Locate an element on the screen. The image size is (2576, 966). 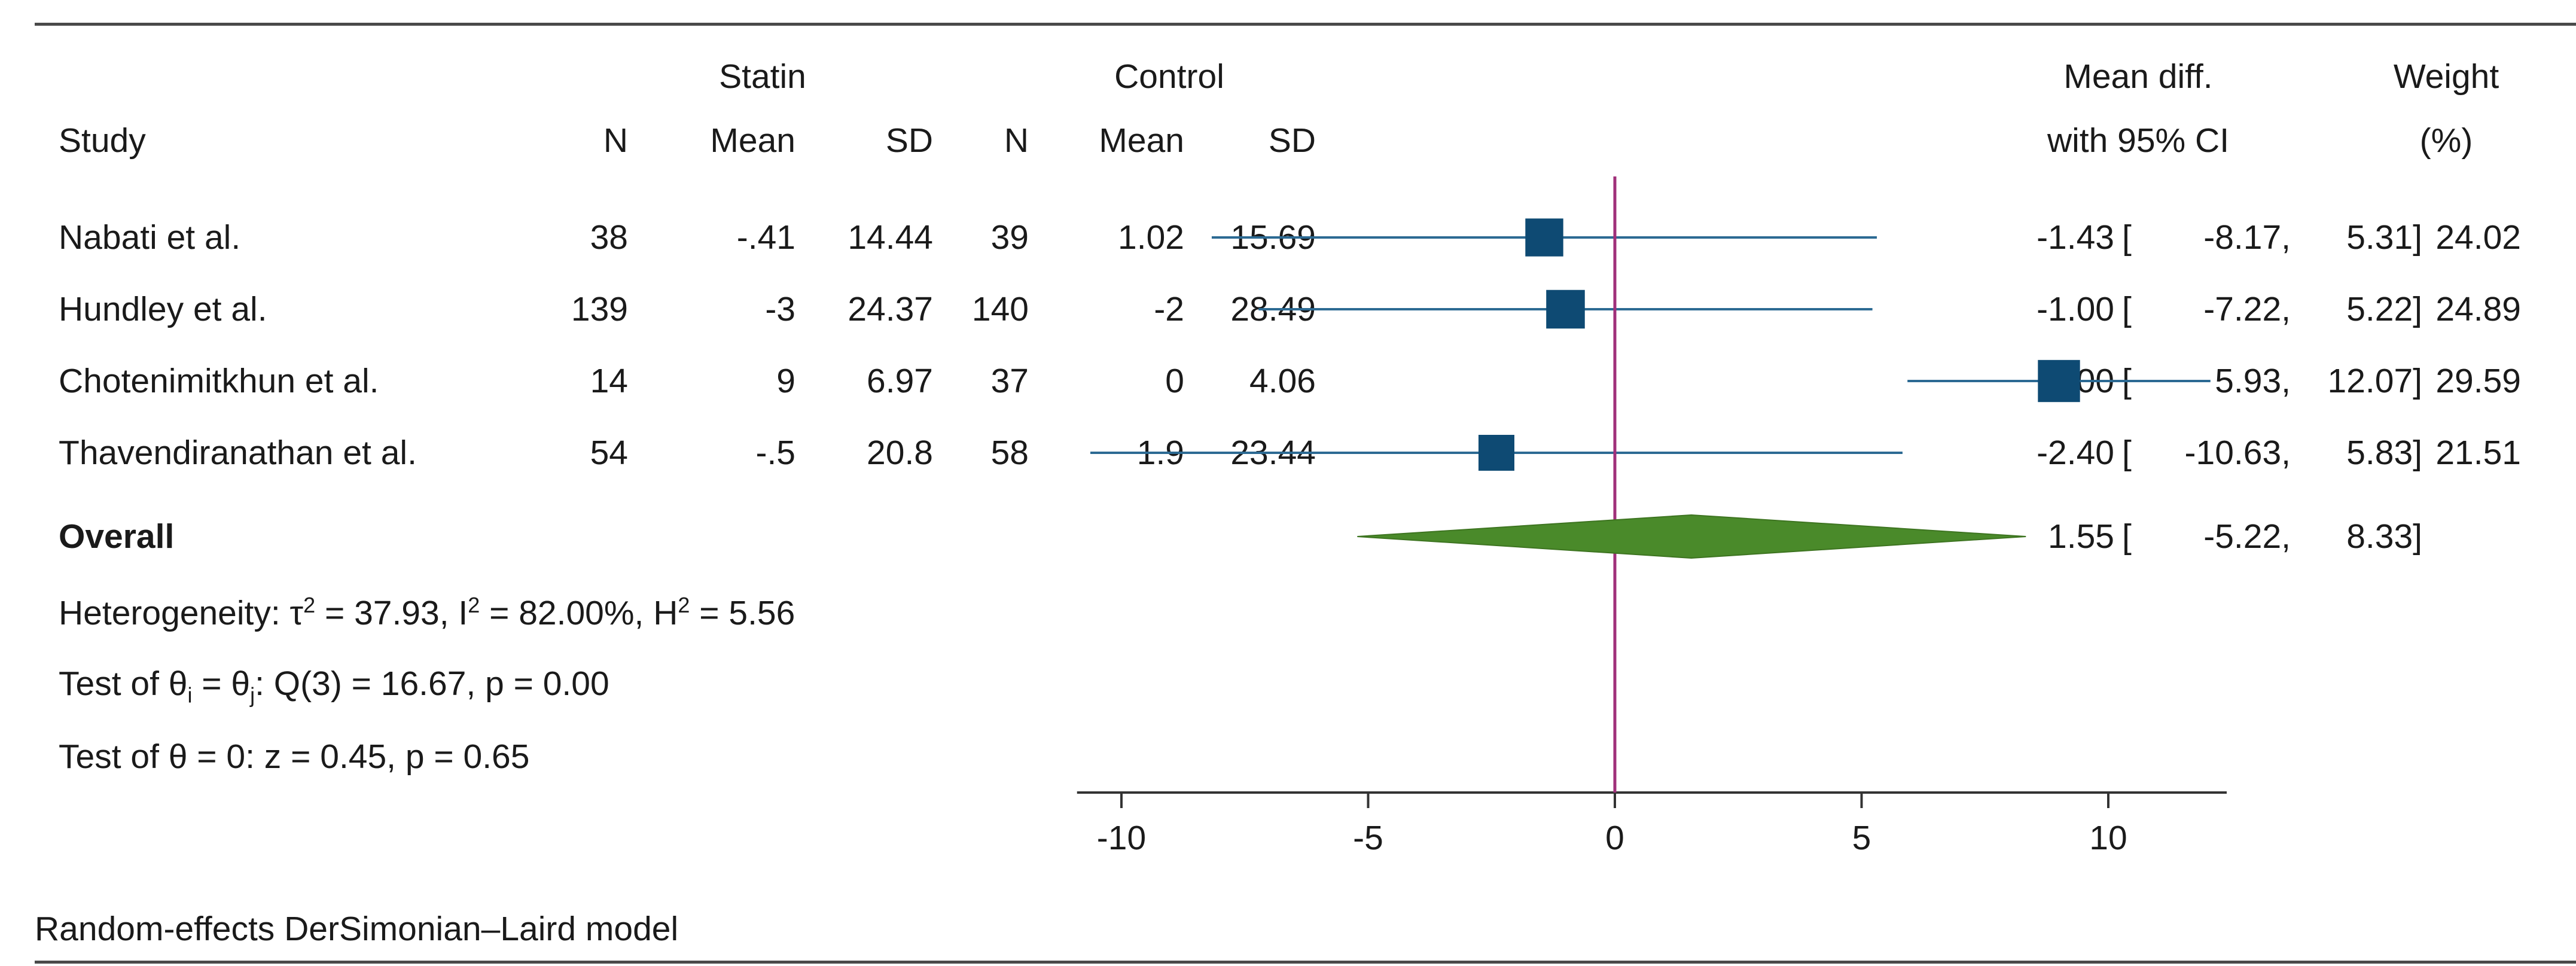
control-sd: 4.06 is located at coordinates (1283, 381).